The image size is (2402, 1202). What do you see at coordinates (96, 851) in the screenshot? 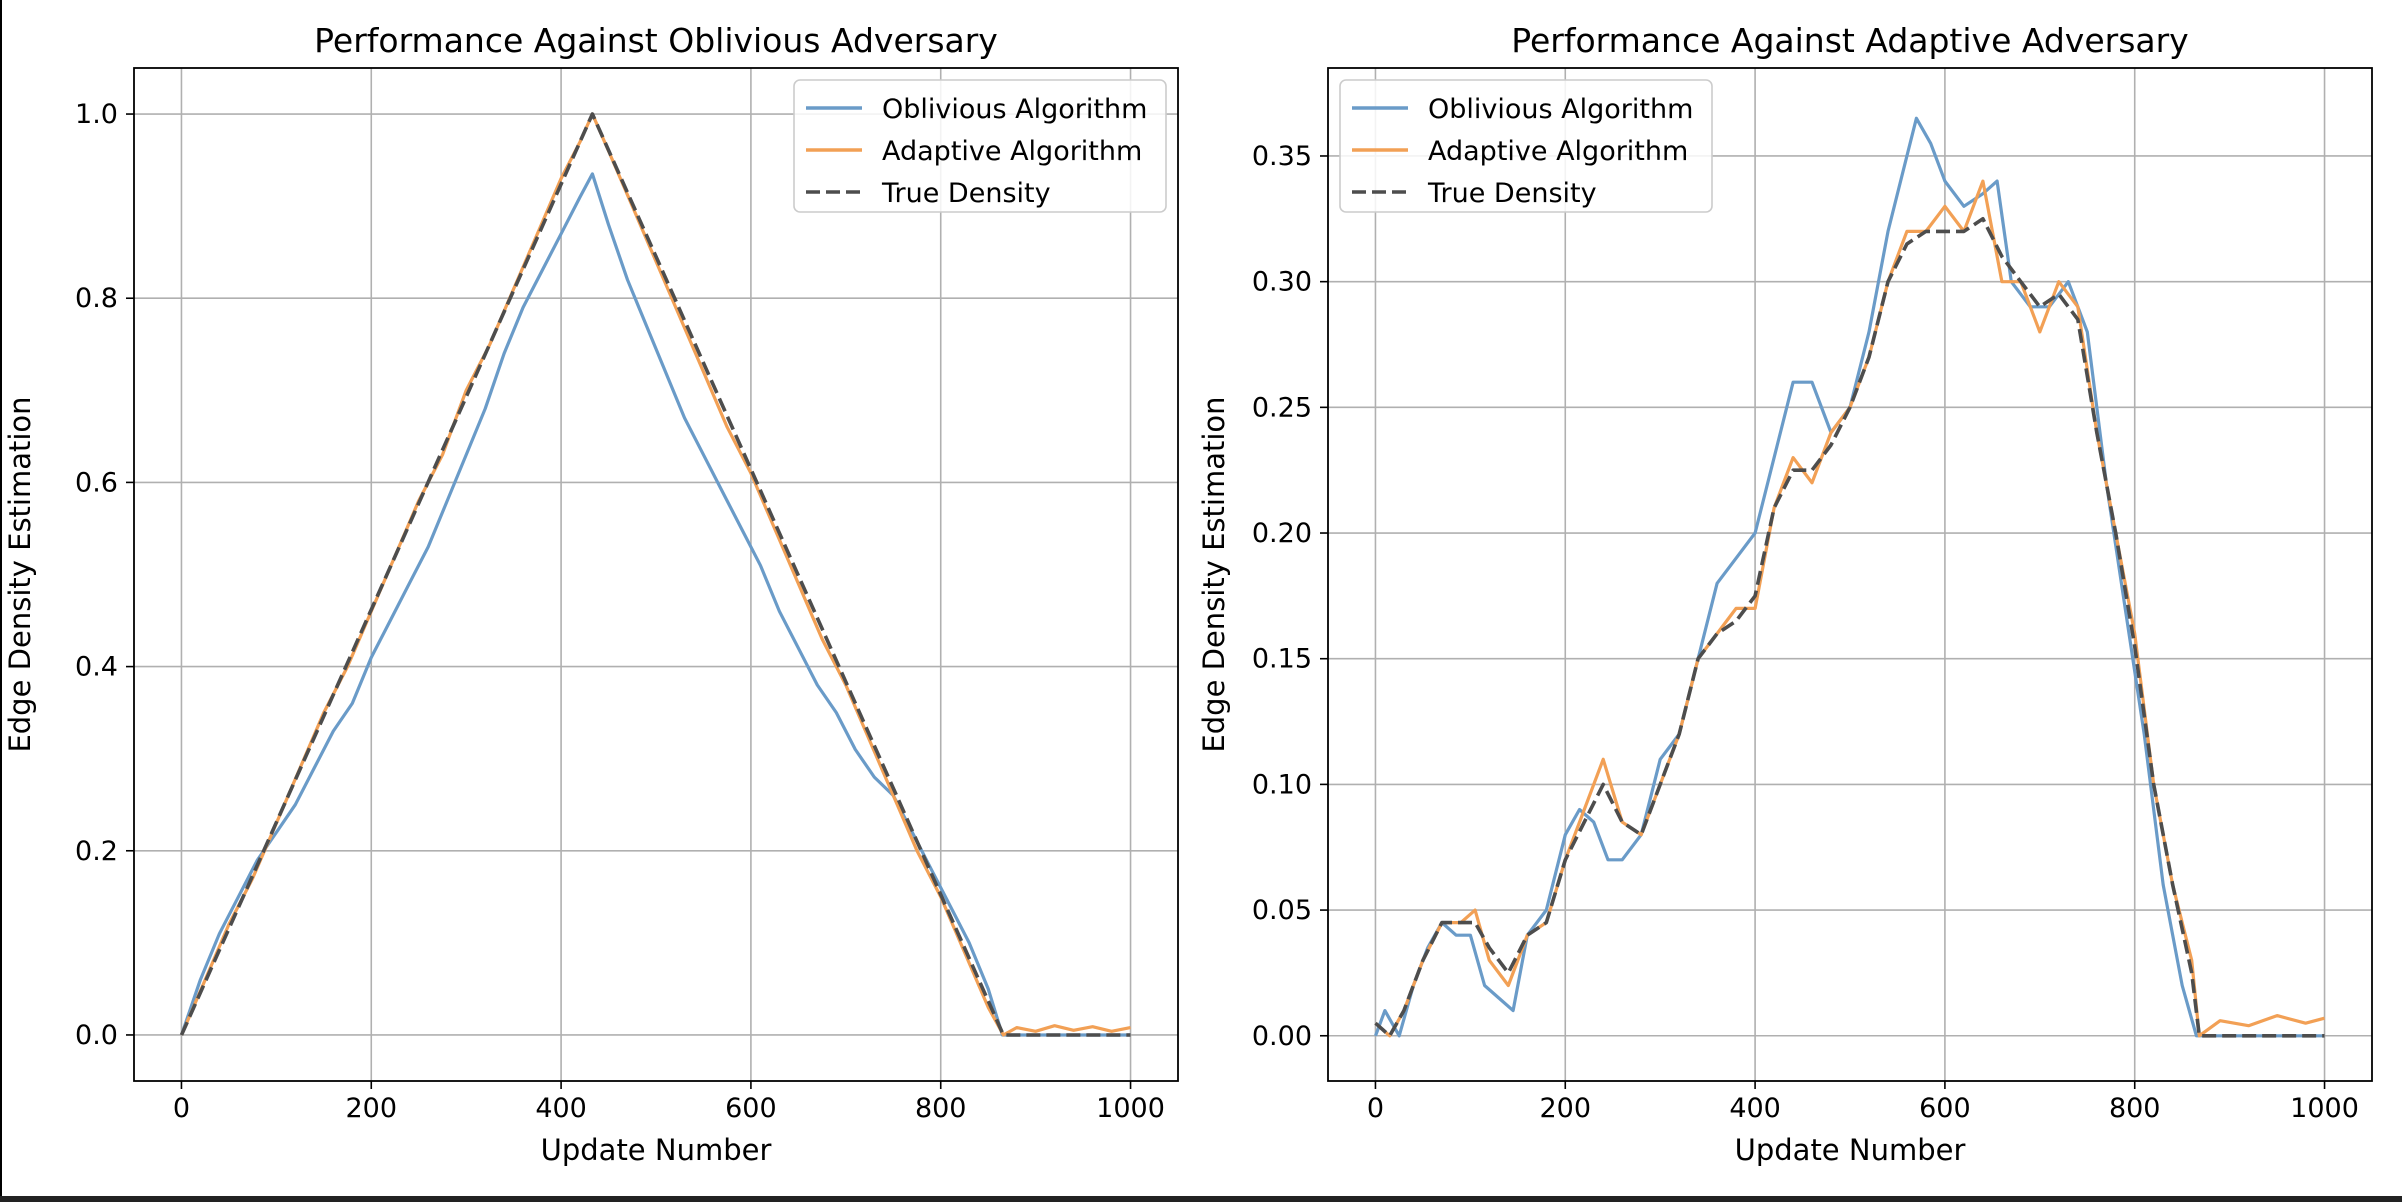
I see `y-tick-label: 0.2` at bounding box center [96, 851].